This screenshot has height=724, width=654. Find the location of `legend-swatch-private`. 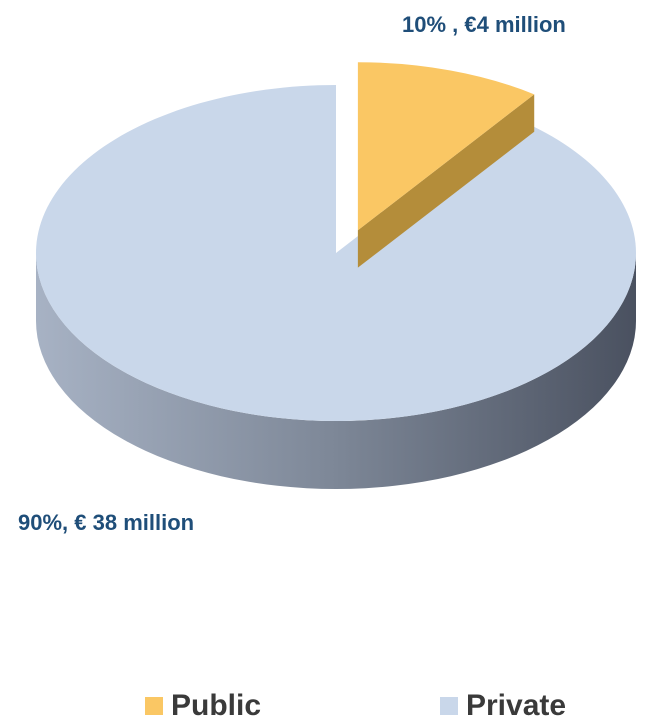

legend-swatch-private is located at coordinates (449, 706).